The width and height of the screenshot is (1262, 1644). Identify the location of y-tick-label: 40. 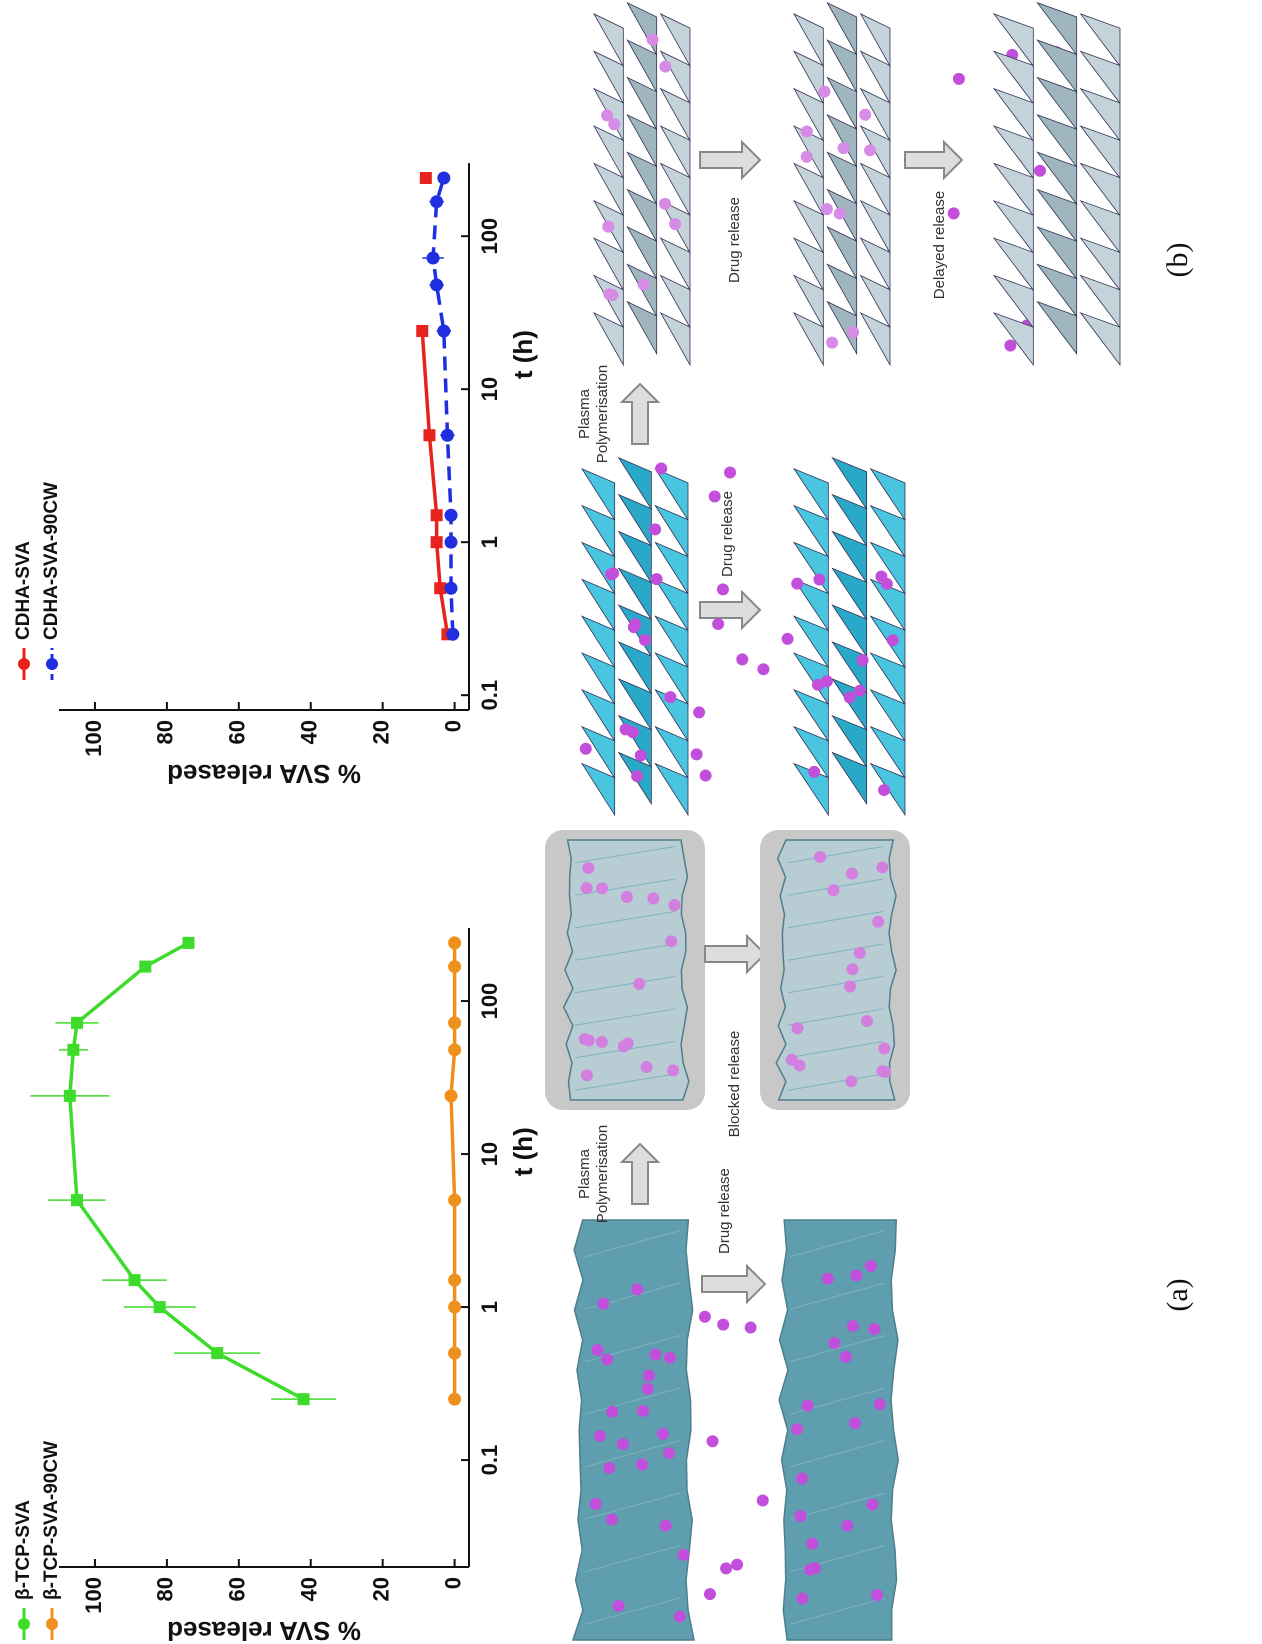
(309, 732).